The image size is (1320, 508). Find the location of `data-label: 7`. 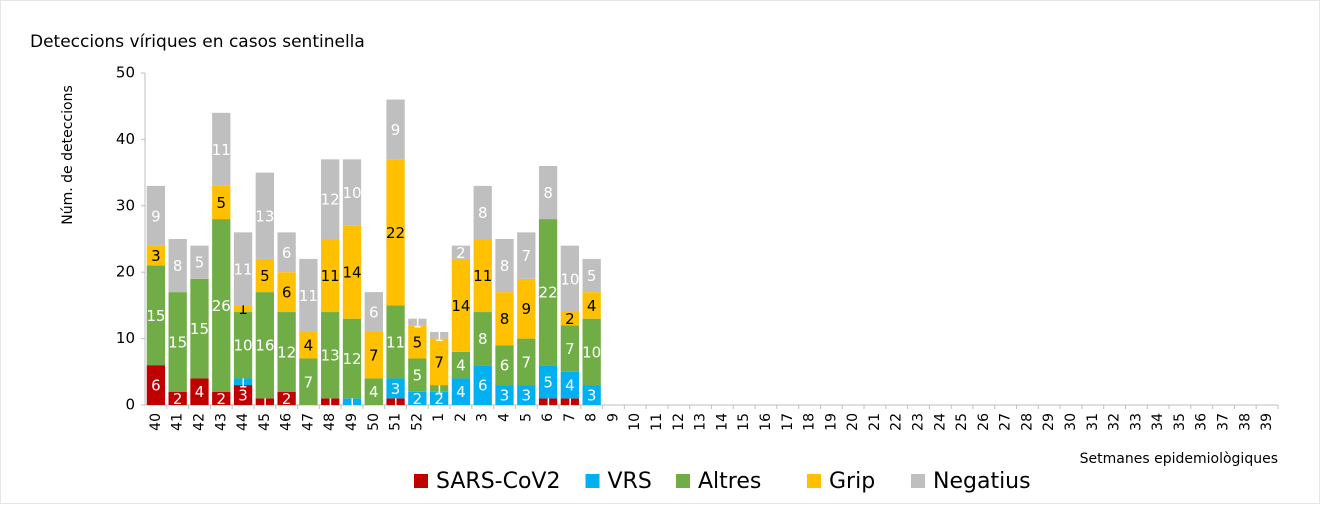

data-label: 7 is located at coordinates (309, 382).